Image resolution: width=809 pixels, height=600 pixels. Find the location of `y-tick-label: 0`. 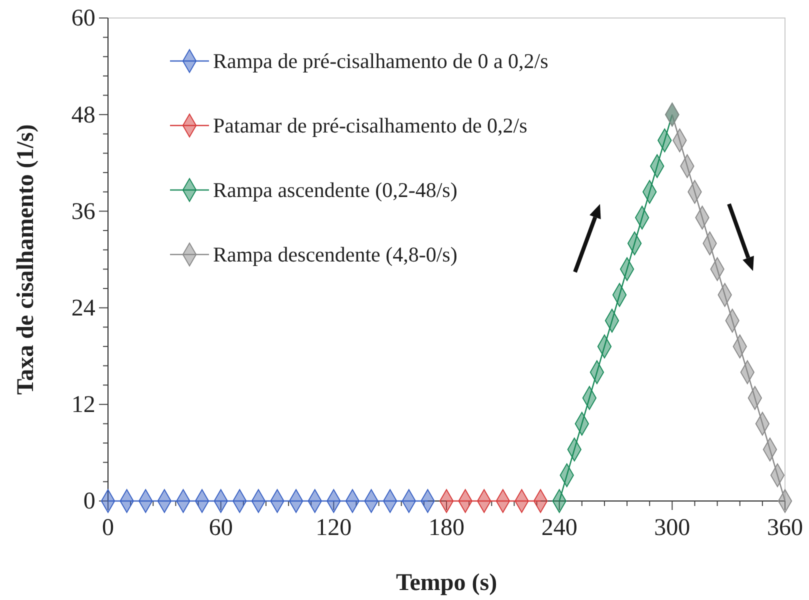

y-tick-label: 0 is located at coordinates (89, 501).